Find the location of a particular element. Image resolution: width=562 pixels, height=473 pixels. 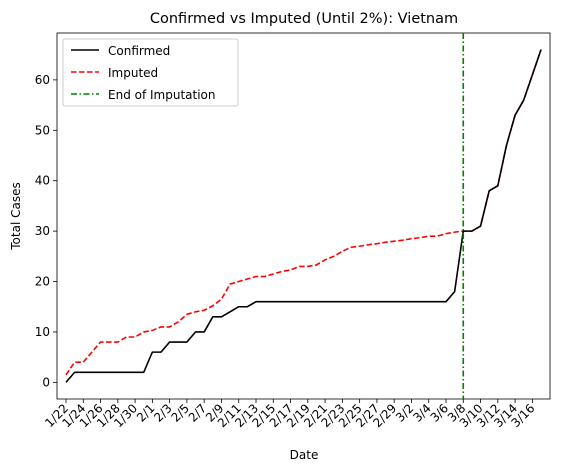

y-tick-label: 60 is located at coordinates (42, 80).